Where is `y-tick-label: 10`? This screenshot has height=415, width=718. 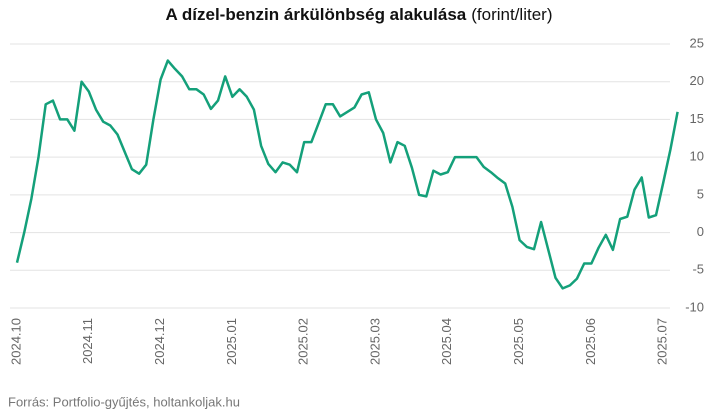 y-tick-label: 10 is located at coordinates (697, 156).